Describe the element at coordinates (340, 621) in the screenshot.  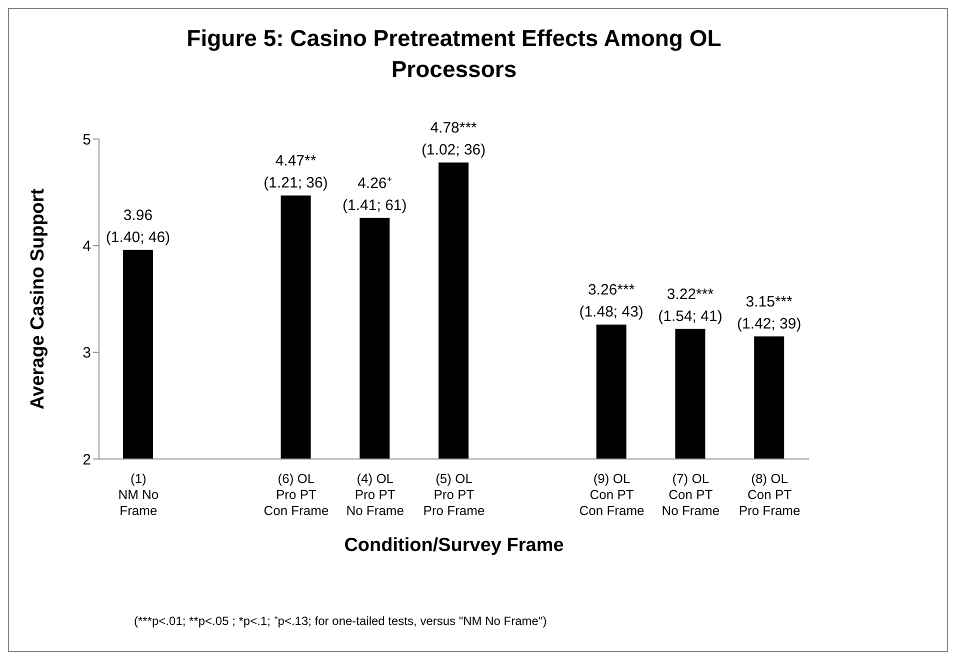
I see `text: (***p<.01; **p<.05 ; *p<.1; ⁺p<.13; for one-tailed tests, versus "NM No Frame")` at that location.